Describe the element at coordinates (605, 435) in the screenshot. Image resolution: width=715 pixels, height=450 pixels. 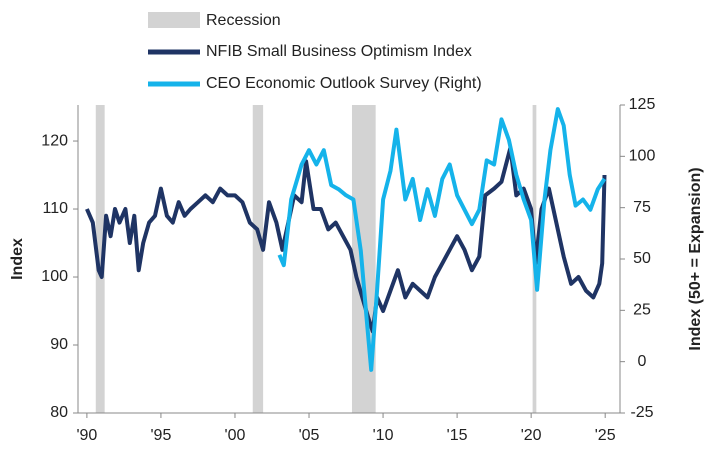
I see `x-tick-label: '25` at that location.